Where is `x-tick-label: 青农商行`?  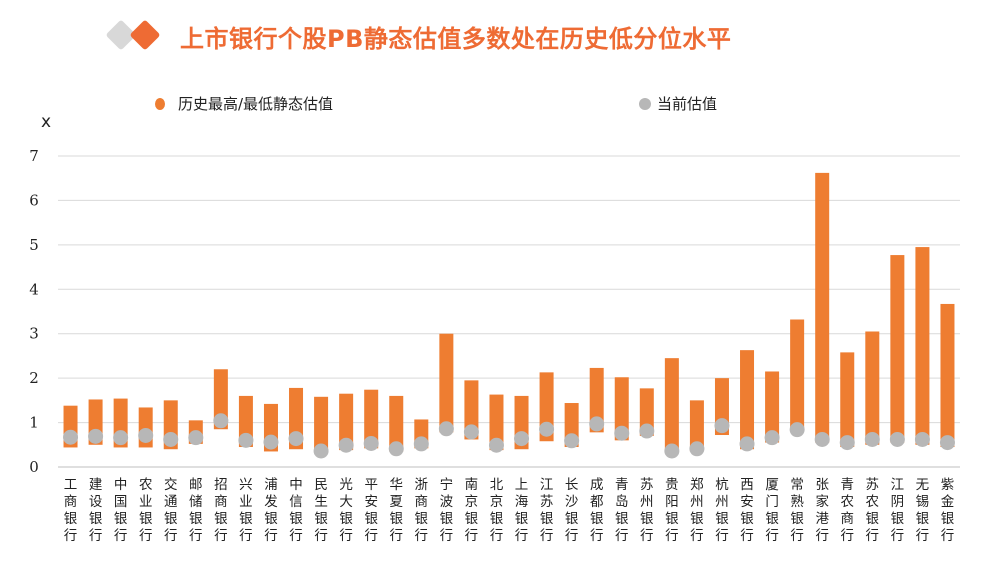 x-tick-label: 青农商行 is located at coordinates (848, 510).